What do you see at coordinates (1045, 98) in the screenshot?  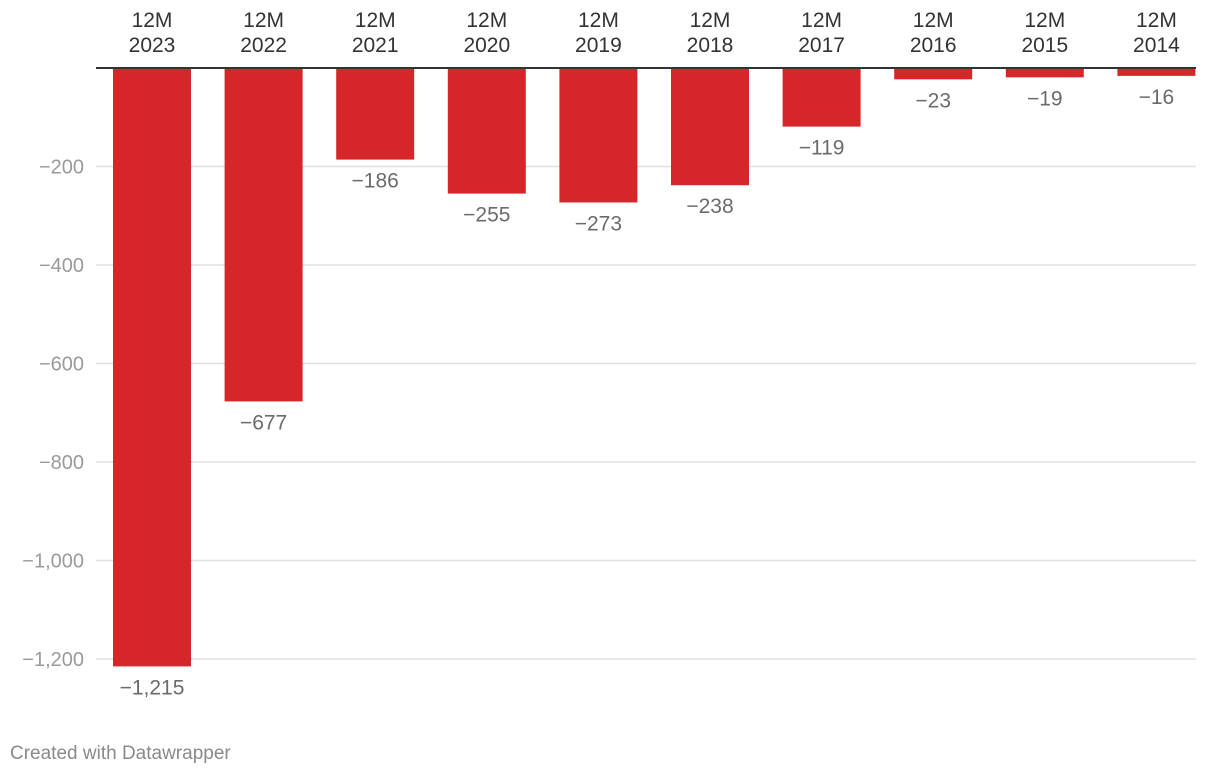 I see `value-label: −19` at bounding box center [1045, 98].